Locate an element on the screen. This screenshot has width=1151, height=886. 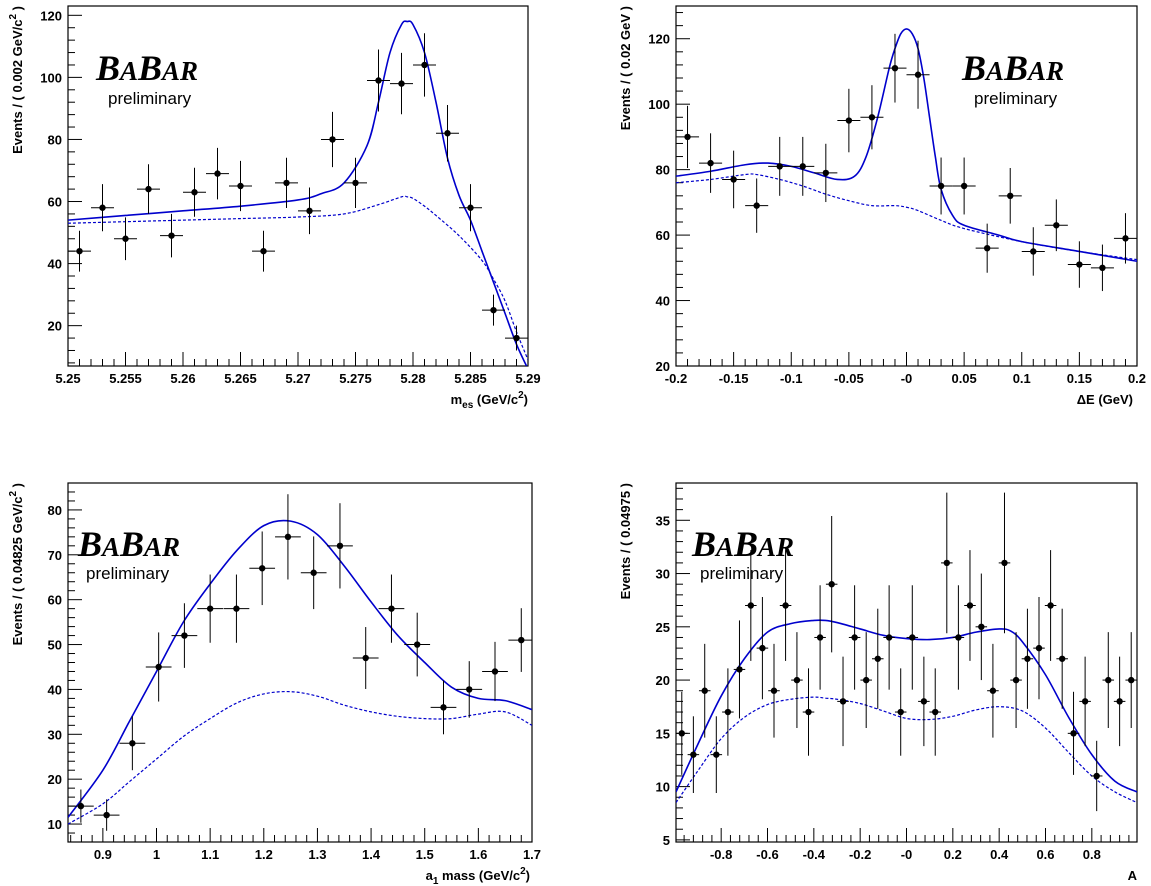
y-tick-label: 20 is located at coordinates (663, 366).